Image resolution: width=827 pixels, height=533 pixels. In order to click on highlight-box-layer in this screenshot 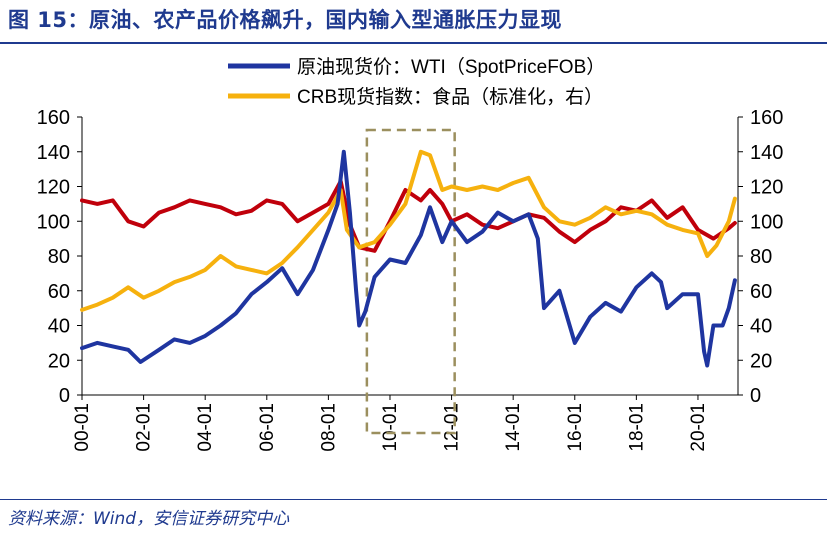, I will do `click(410, 281)`.